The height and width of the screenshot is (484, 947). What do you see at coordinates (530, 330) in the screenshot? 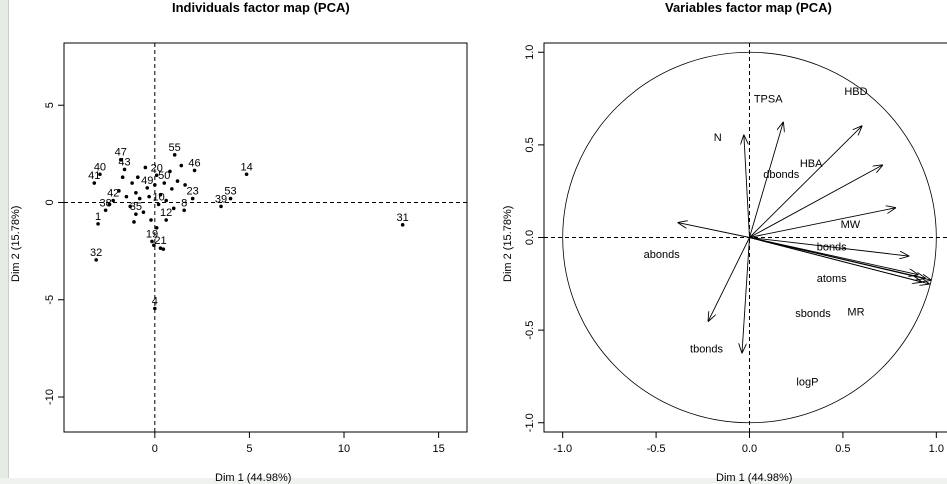
I see `variables-y-tick-label: -0.5` at bounding box center [530, 330].